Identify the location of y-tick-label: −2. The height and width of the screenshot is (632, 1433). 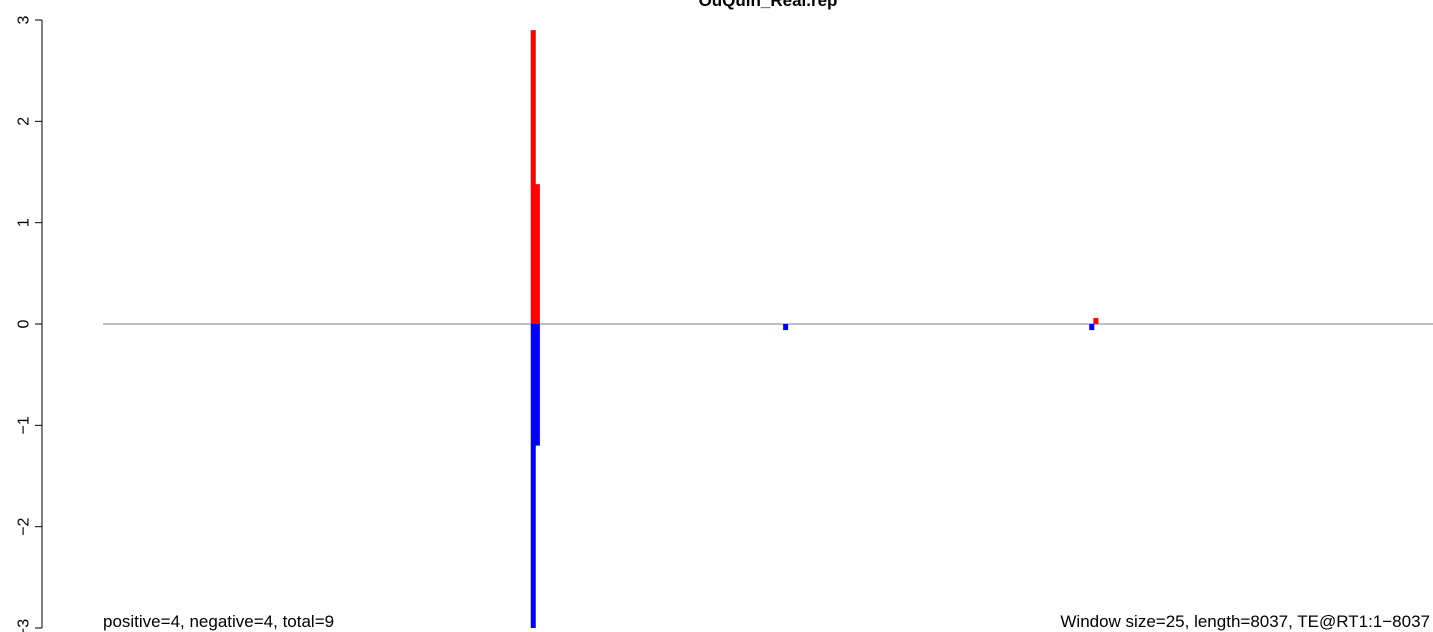
(24, 526).